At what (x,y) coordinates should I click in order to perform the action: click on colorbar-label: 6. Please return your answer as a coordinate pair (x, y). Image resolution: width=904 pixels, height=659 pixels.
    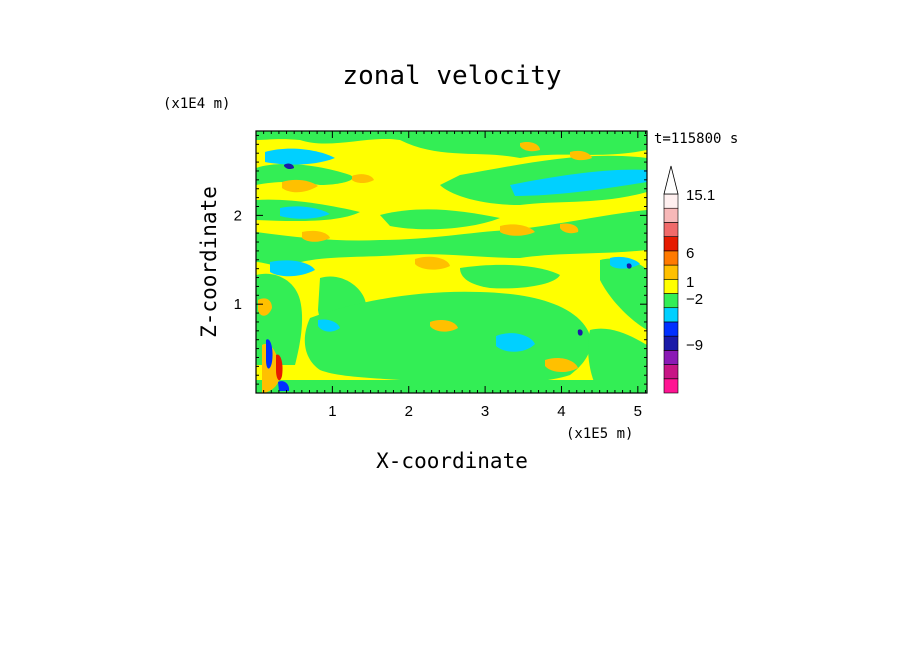
    Looking at the image, I should click on (690, 253).